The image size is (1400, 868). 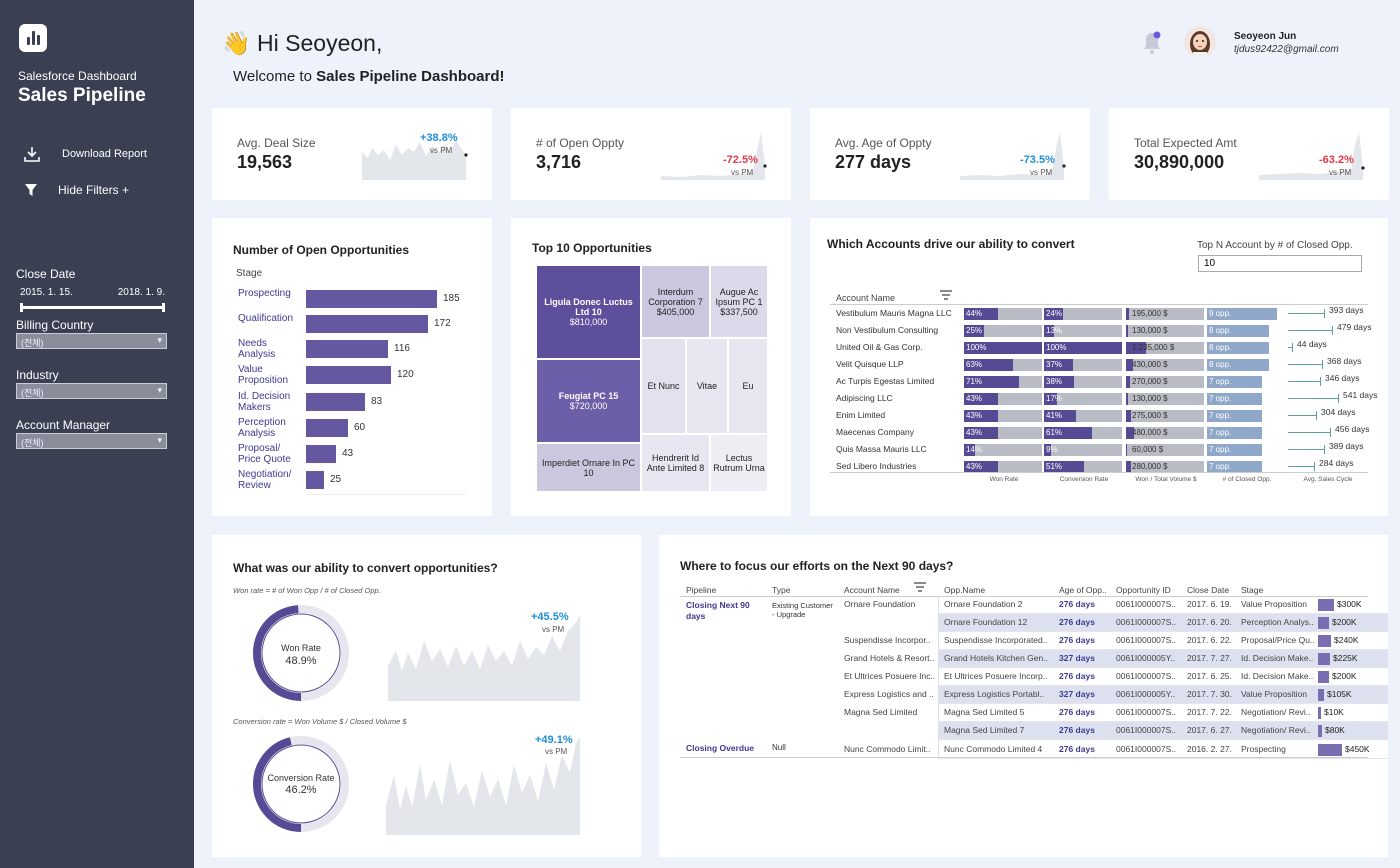 What do you see at coordinates (588, 312) in the screenshot?
I see `treemap-tile: Ligula Donec Luctus Ltd 10 $810,000` at bounding box center [588, 312].